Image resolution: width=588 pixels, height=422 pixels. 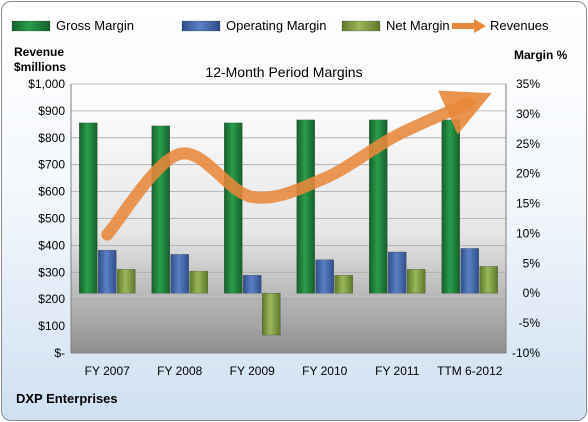 I want to click on right-axis-title: Margin %, so click(x=541, y=55).